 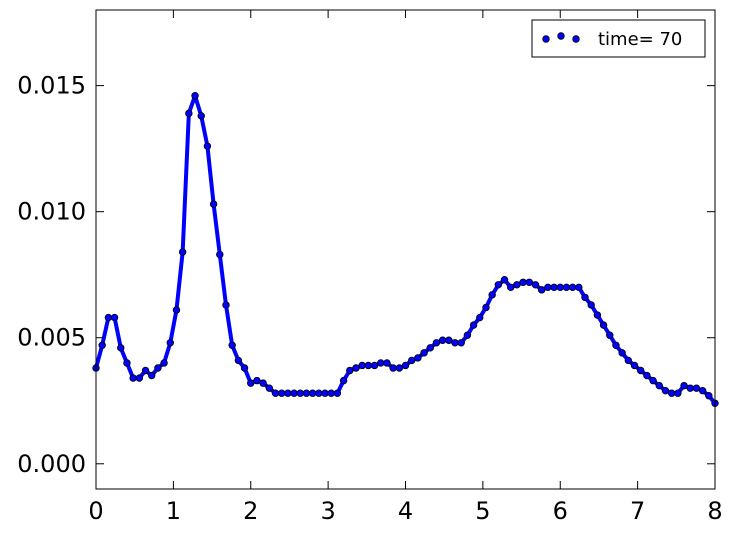 I want to click on x-tick-label: 4, so click(x=405, y=511).